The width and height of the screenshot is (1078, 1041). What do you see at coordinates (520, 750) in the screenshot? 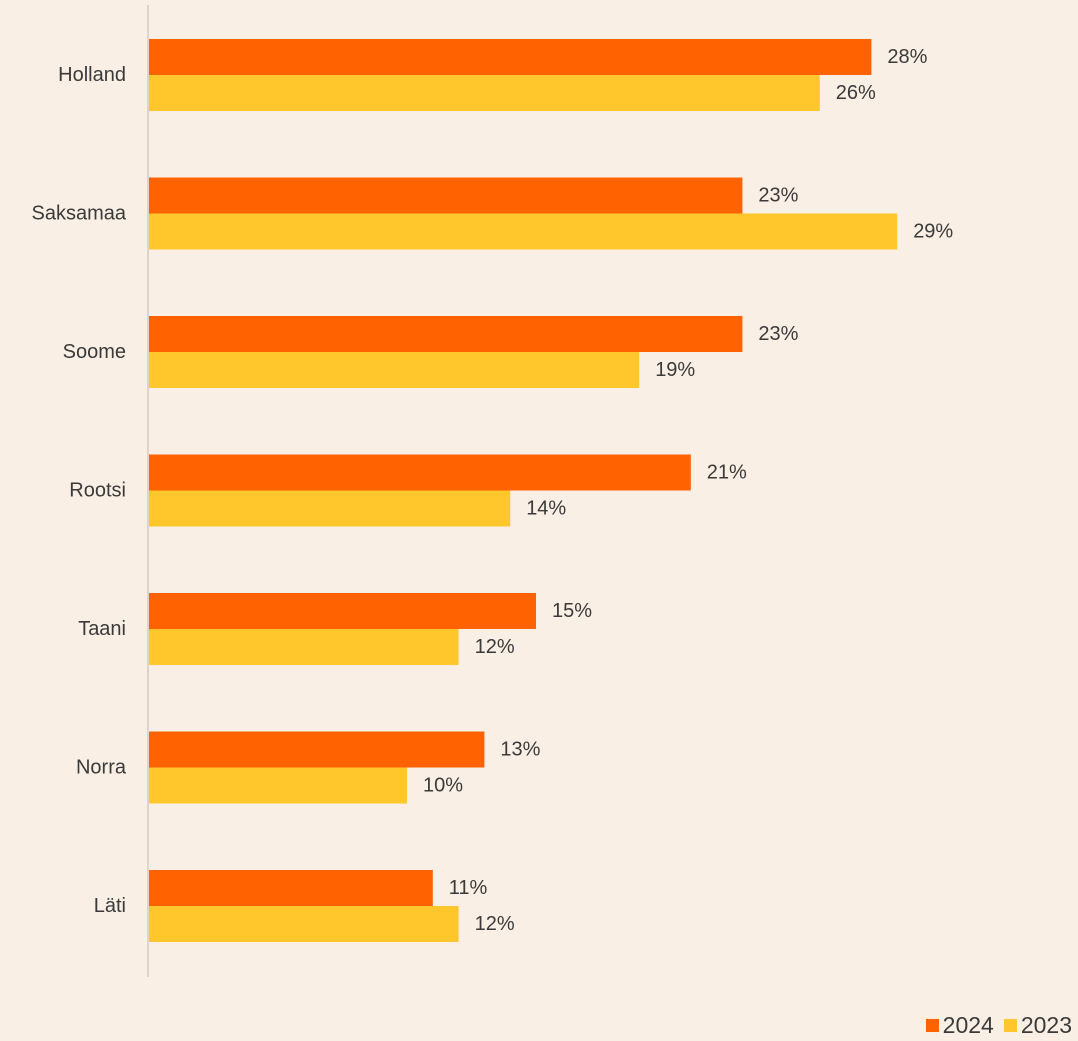
I see `data-label-2024: 13%` at bounding box center [520, 750].